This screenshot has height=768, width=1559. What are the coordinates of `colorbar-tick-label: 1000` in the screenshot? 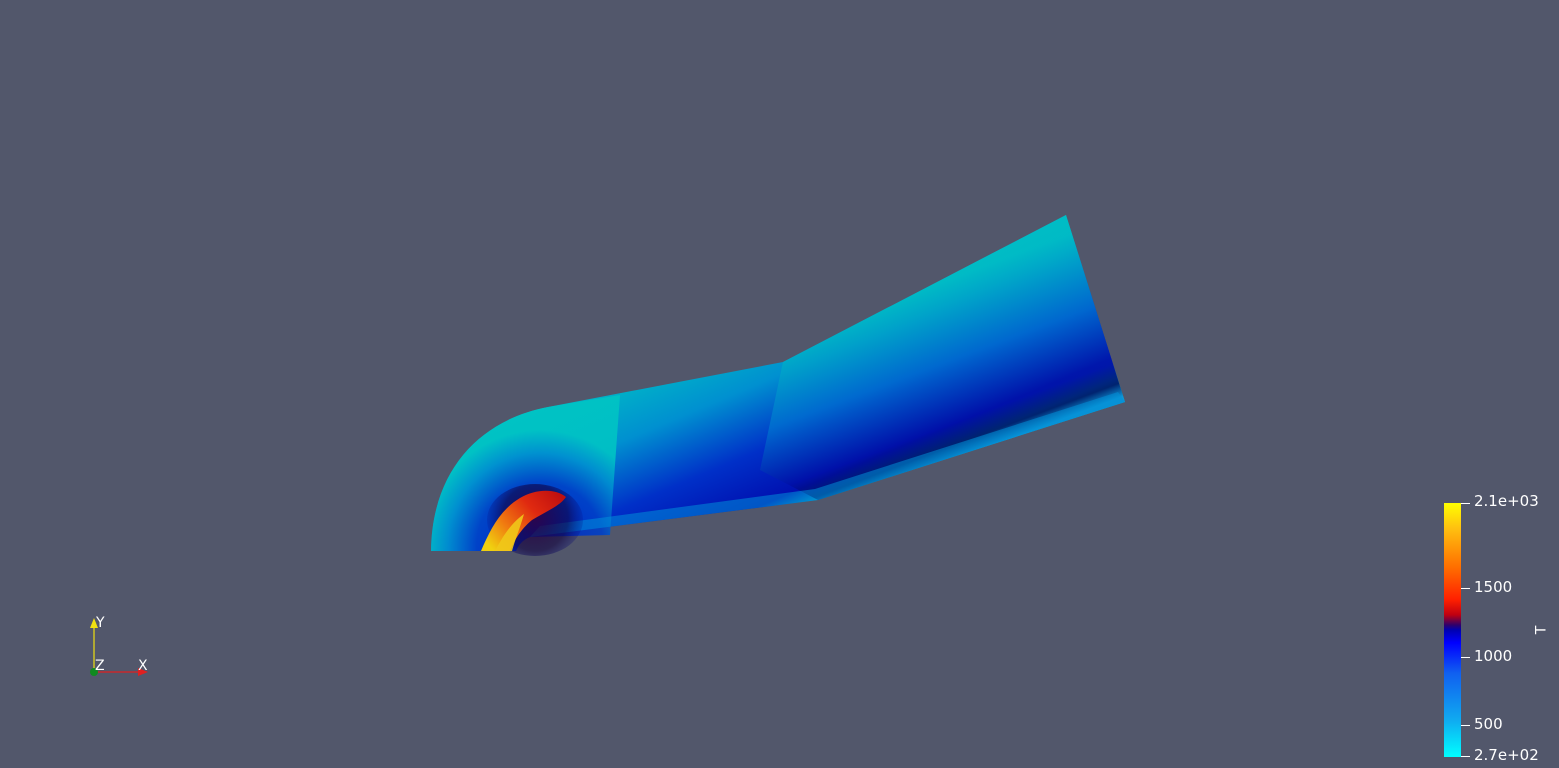 It's located at (1493, 656).